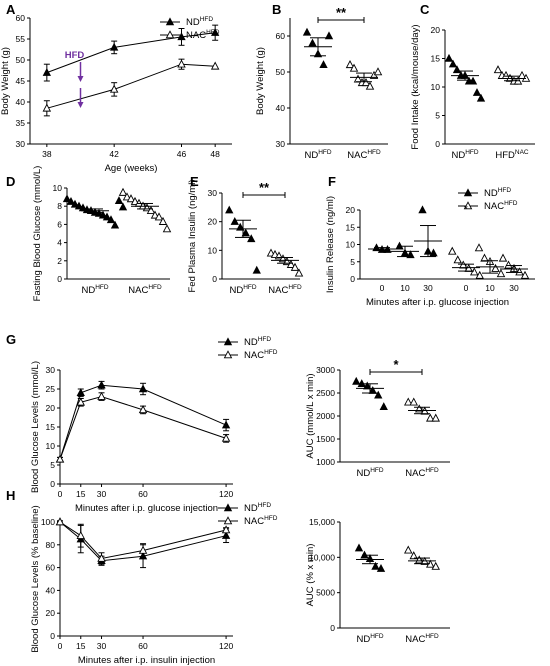 The width and height of the screenshot is (550, 666). What do you see at coordinates (352, 262) in the screenshot?
I see `y-tick-label: 5` at bounding box center [352, 262].